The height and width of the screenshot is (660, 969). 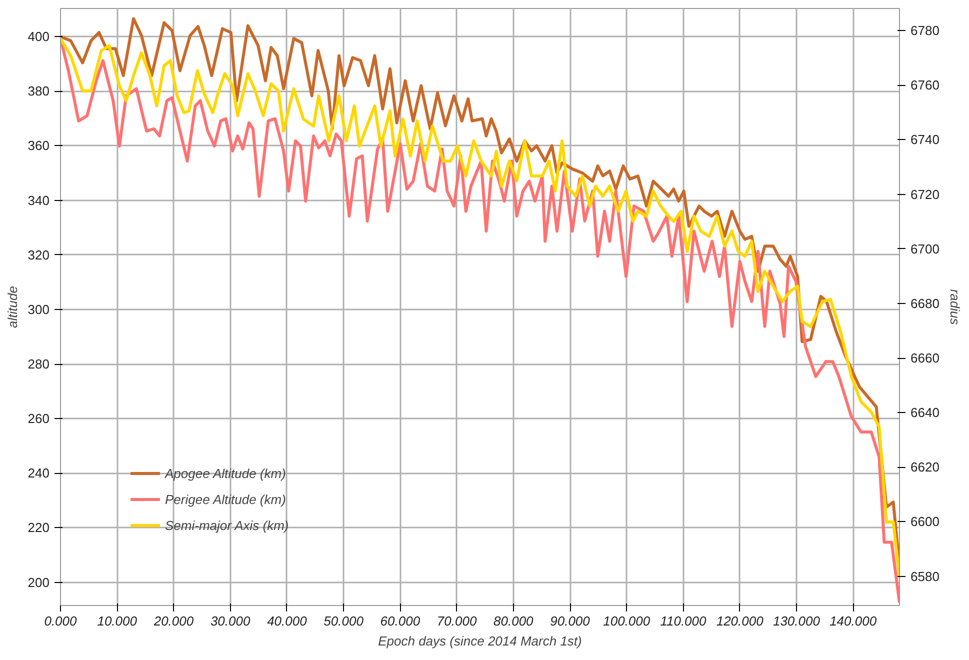 What do you see at coordinates (39, 146) in the screenshot?
I see `y-tick-label: 360` at bounding box center [39, 146].